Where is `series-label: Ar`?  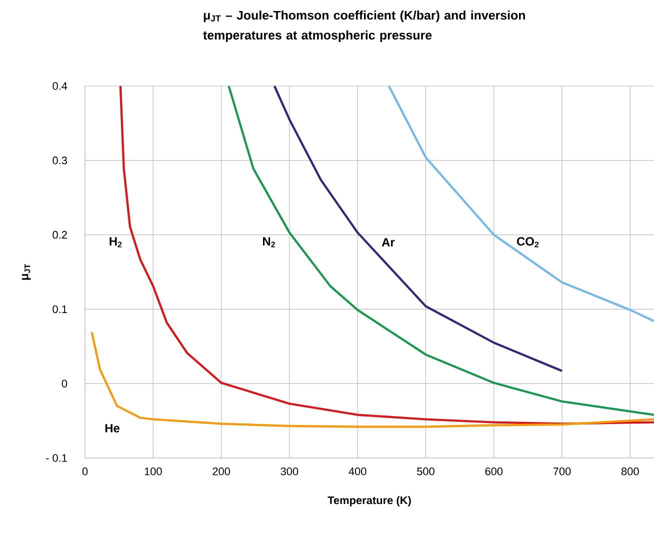
series-label: Ar is located at coordinates (388, 242).